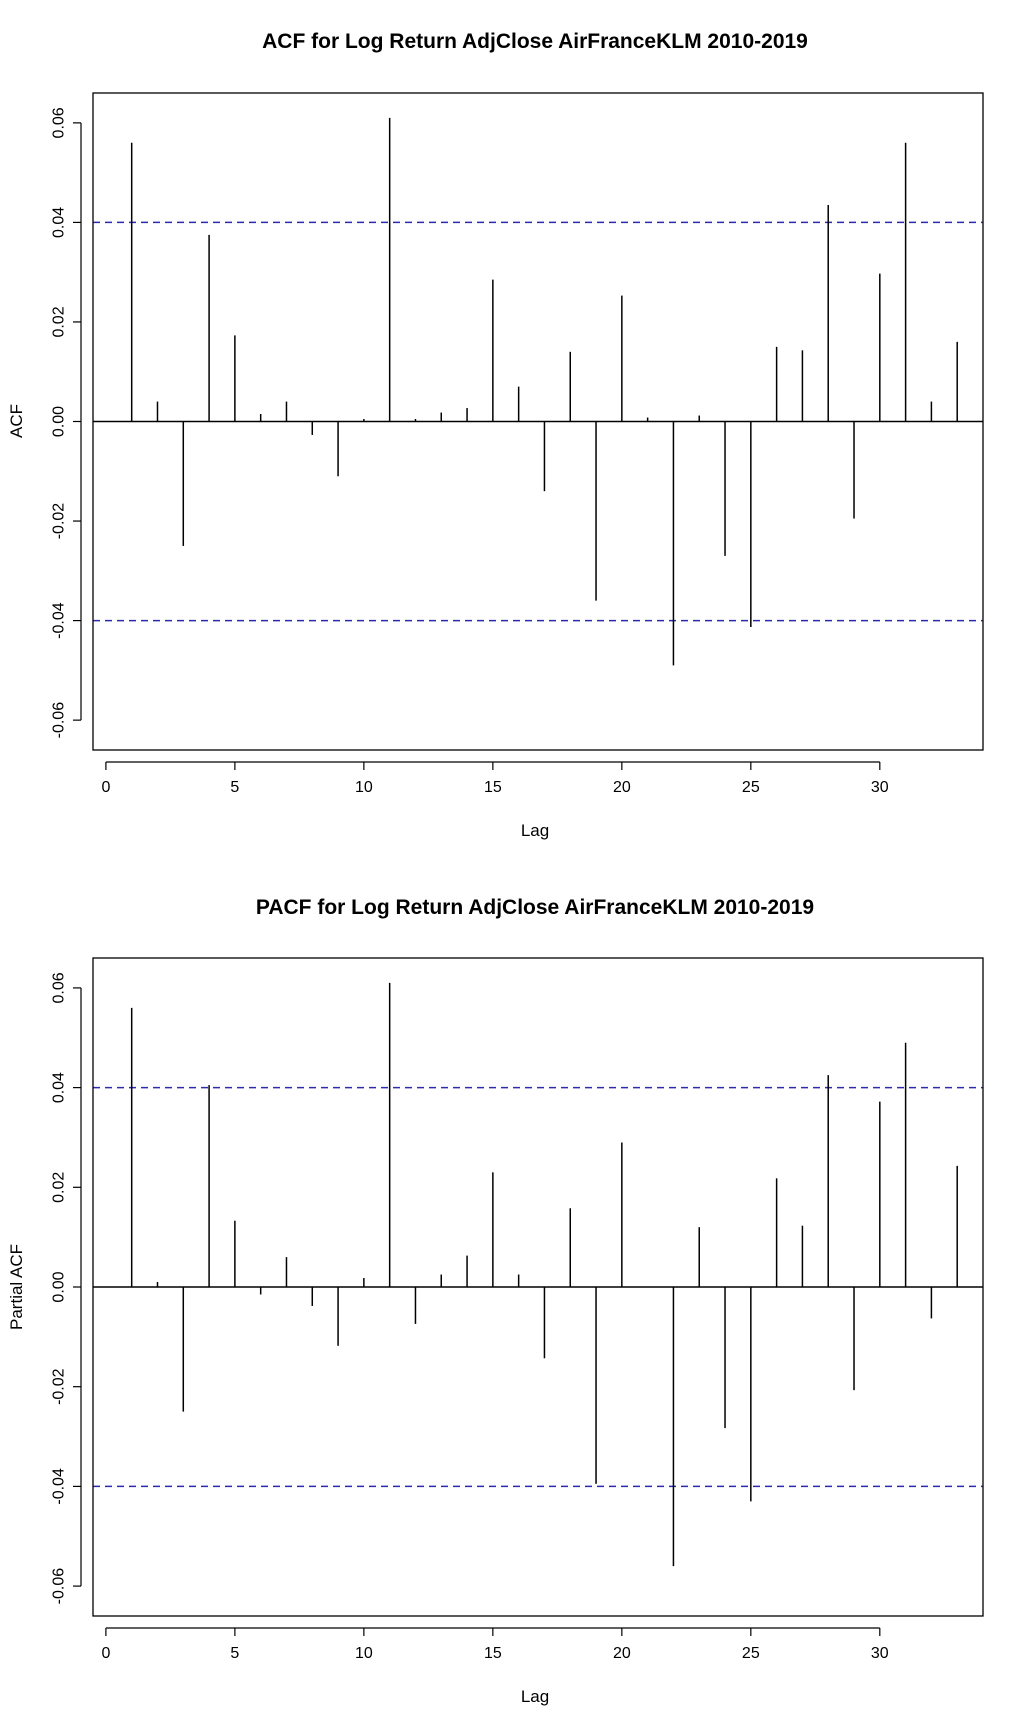 This screenshot has width=1028, height=1728. Describe the element at coordinates (234, 1653) in the screenshot. I see `pacf-x-tick-label: 5` at that location.